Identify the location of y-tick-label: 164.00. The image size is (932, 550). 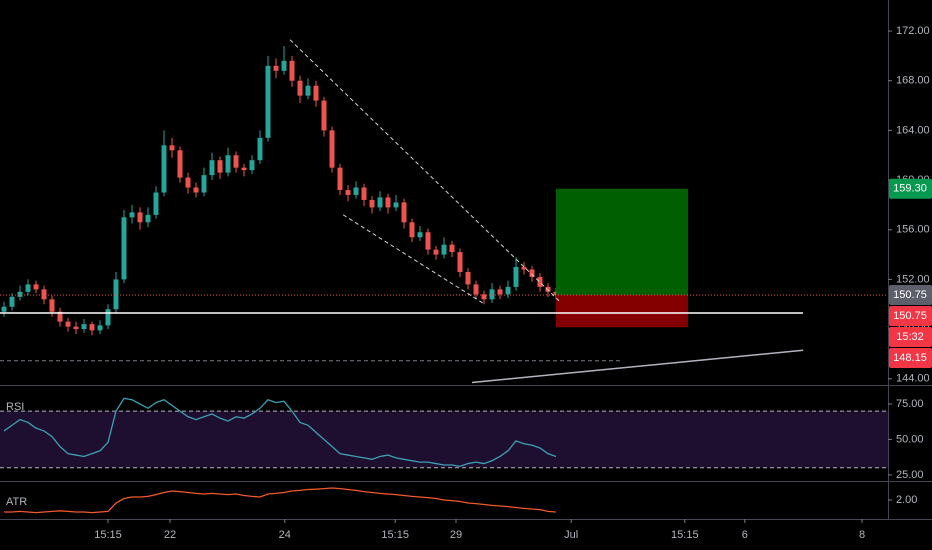
(913, 130).